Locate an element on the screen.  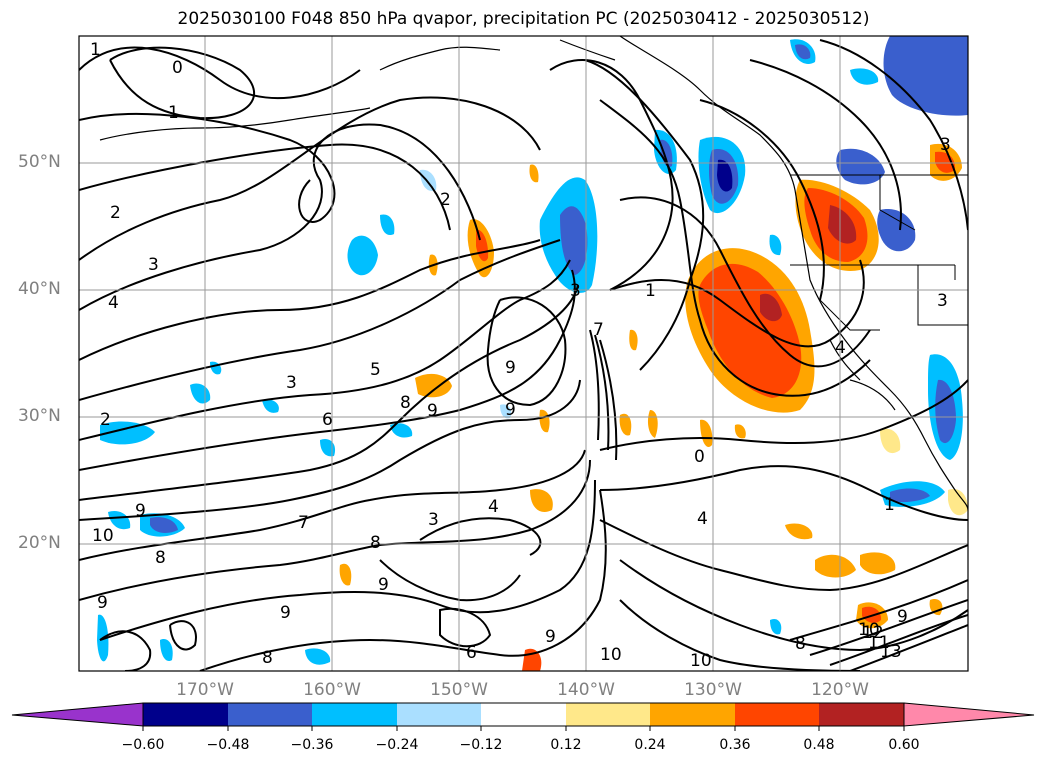
colorbar-tick-label: 0.48 is located at coordinates (819, 745).